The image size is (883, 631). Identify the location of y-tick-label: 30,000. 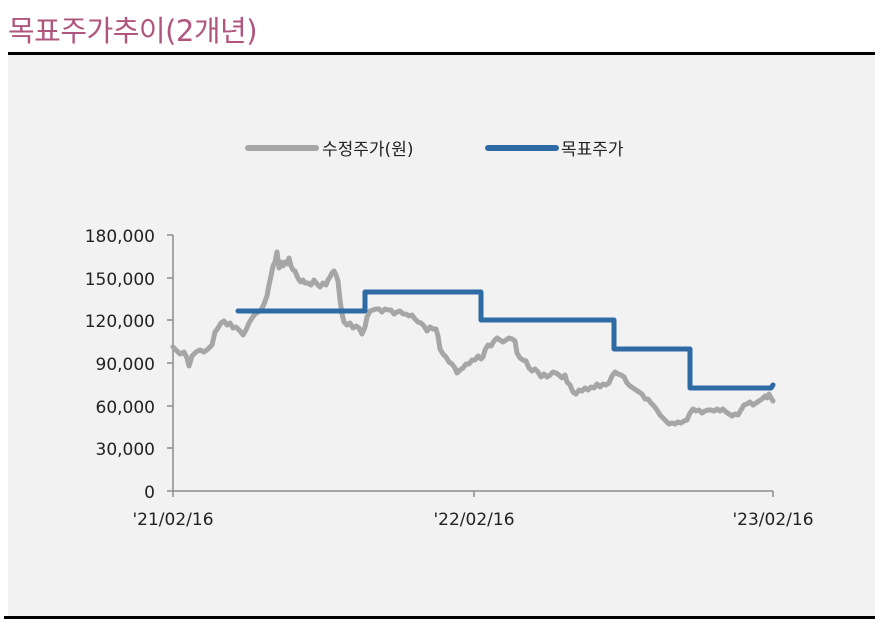
(125, 450).